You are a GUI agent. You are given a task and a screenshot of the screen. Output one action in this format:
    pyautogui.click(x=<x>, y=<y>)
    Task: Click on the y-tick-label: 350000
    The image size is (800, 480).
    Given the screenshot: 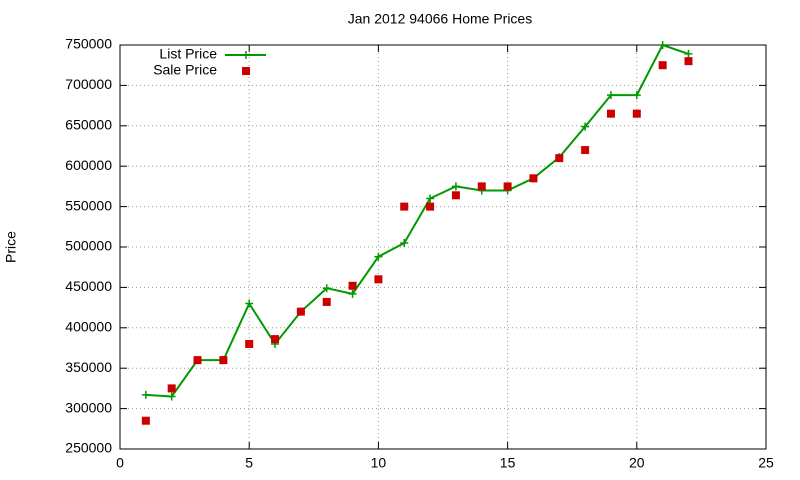 What is the action you would take?
    pyautogui.click(x=88, y=367)
    